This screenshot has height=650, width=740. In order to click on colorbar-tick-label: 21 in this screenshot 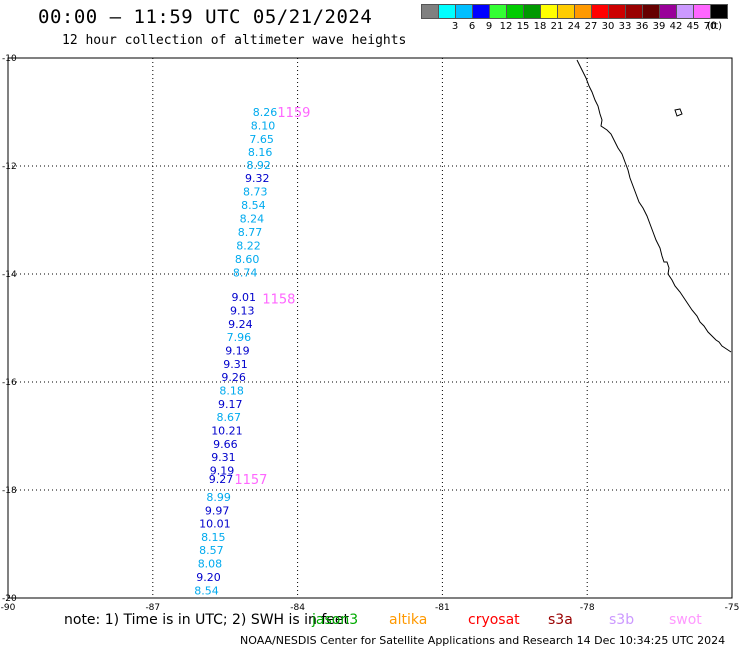, I will do `click(557, 26)`.